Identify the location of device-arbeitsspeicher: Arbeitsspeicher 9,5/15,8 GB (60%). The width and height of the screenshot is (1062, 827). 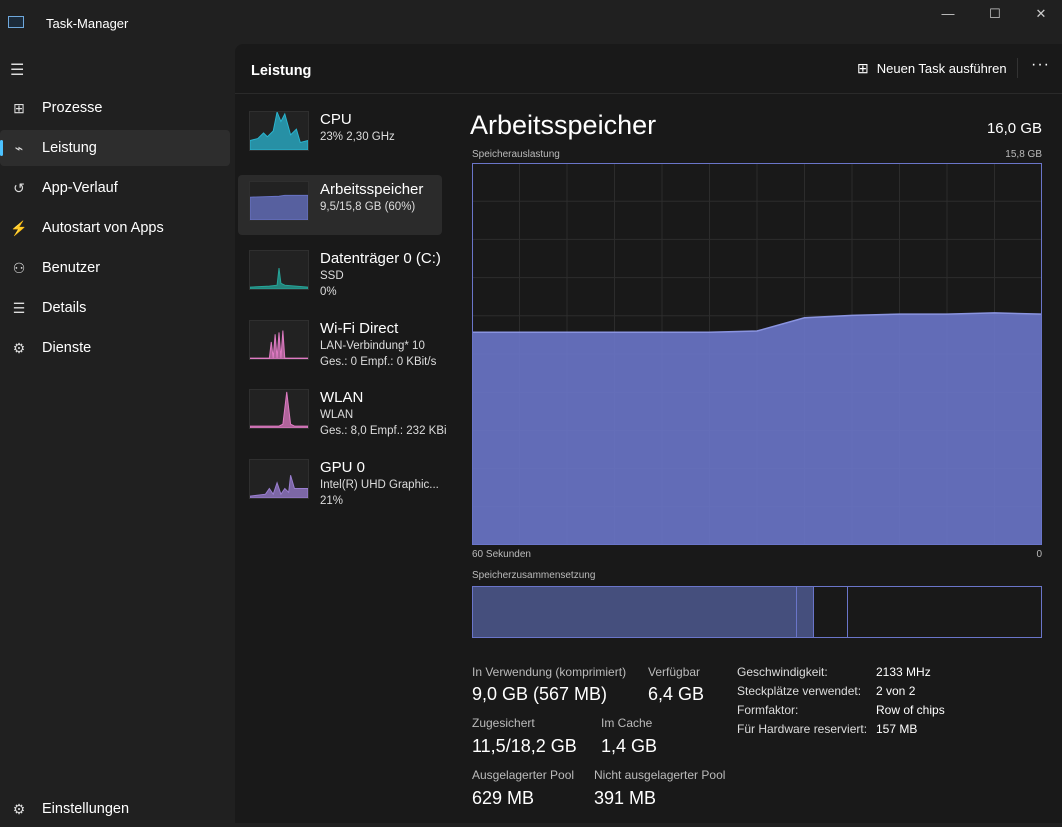
(340, 204).